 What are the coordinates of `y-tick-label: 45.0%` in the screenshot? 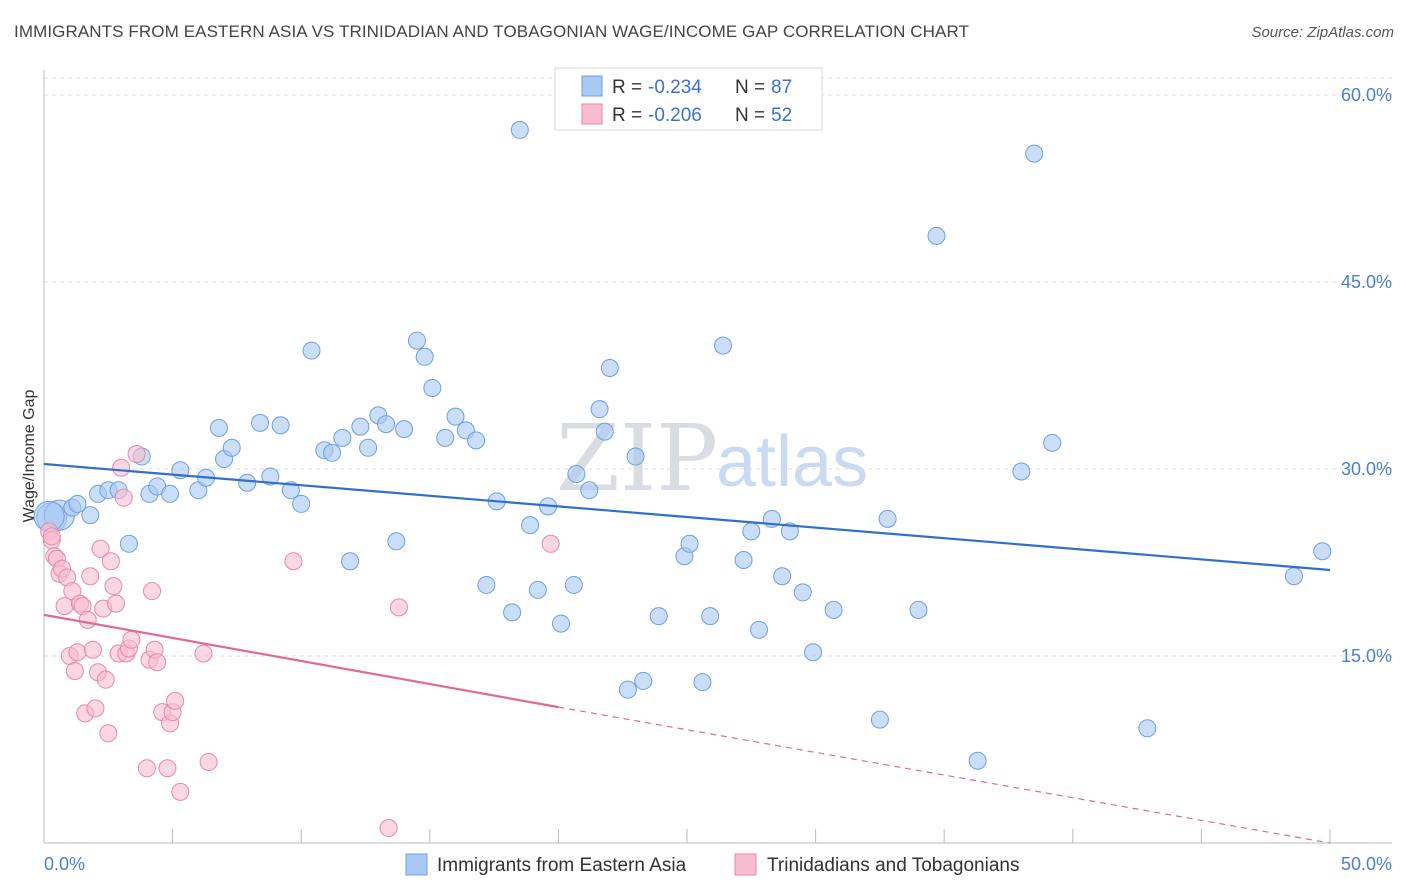 It's located at (1366, 282).